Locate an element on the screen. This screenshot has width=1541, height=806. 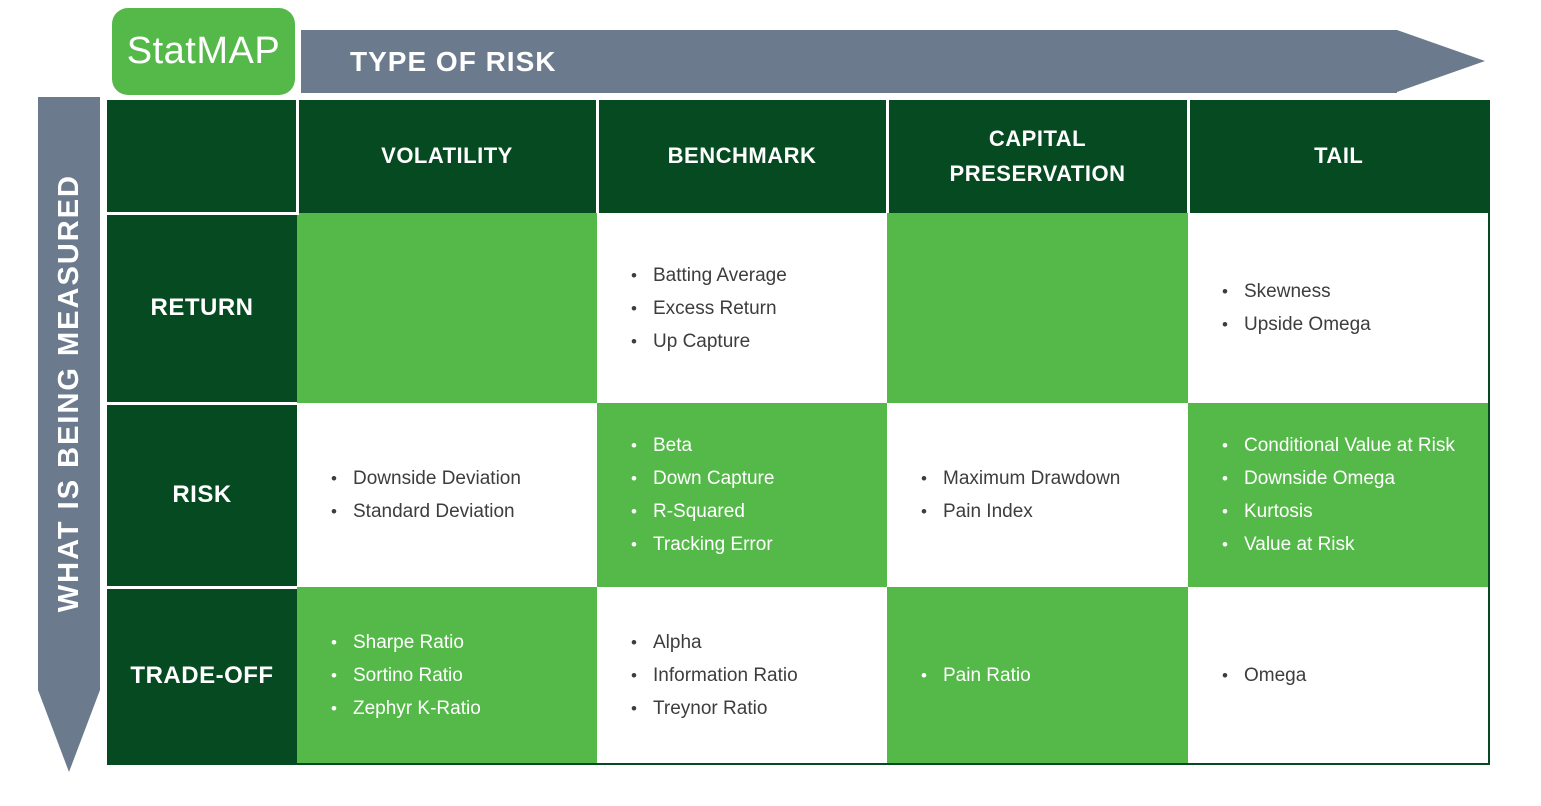
stat-item-label: Treynor Ratio is located at coordinates (710, 708).